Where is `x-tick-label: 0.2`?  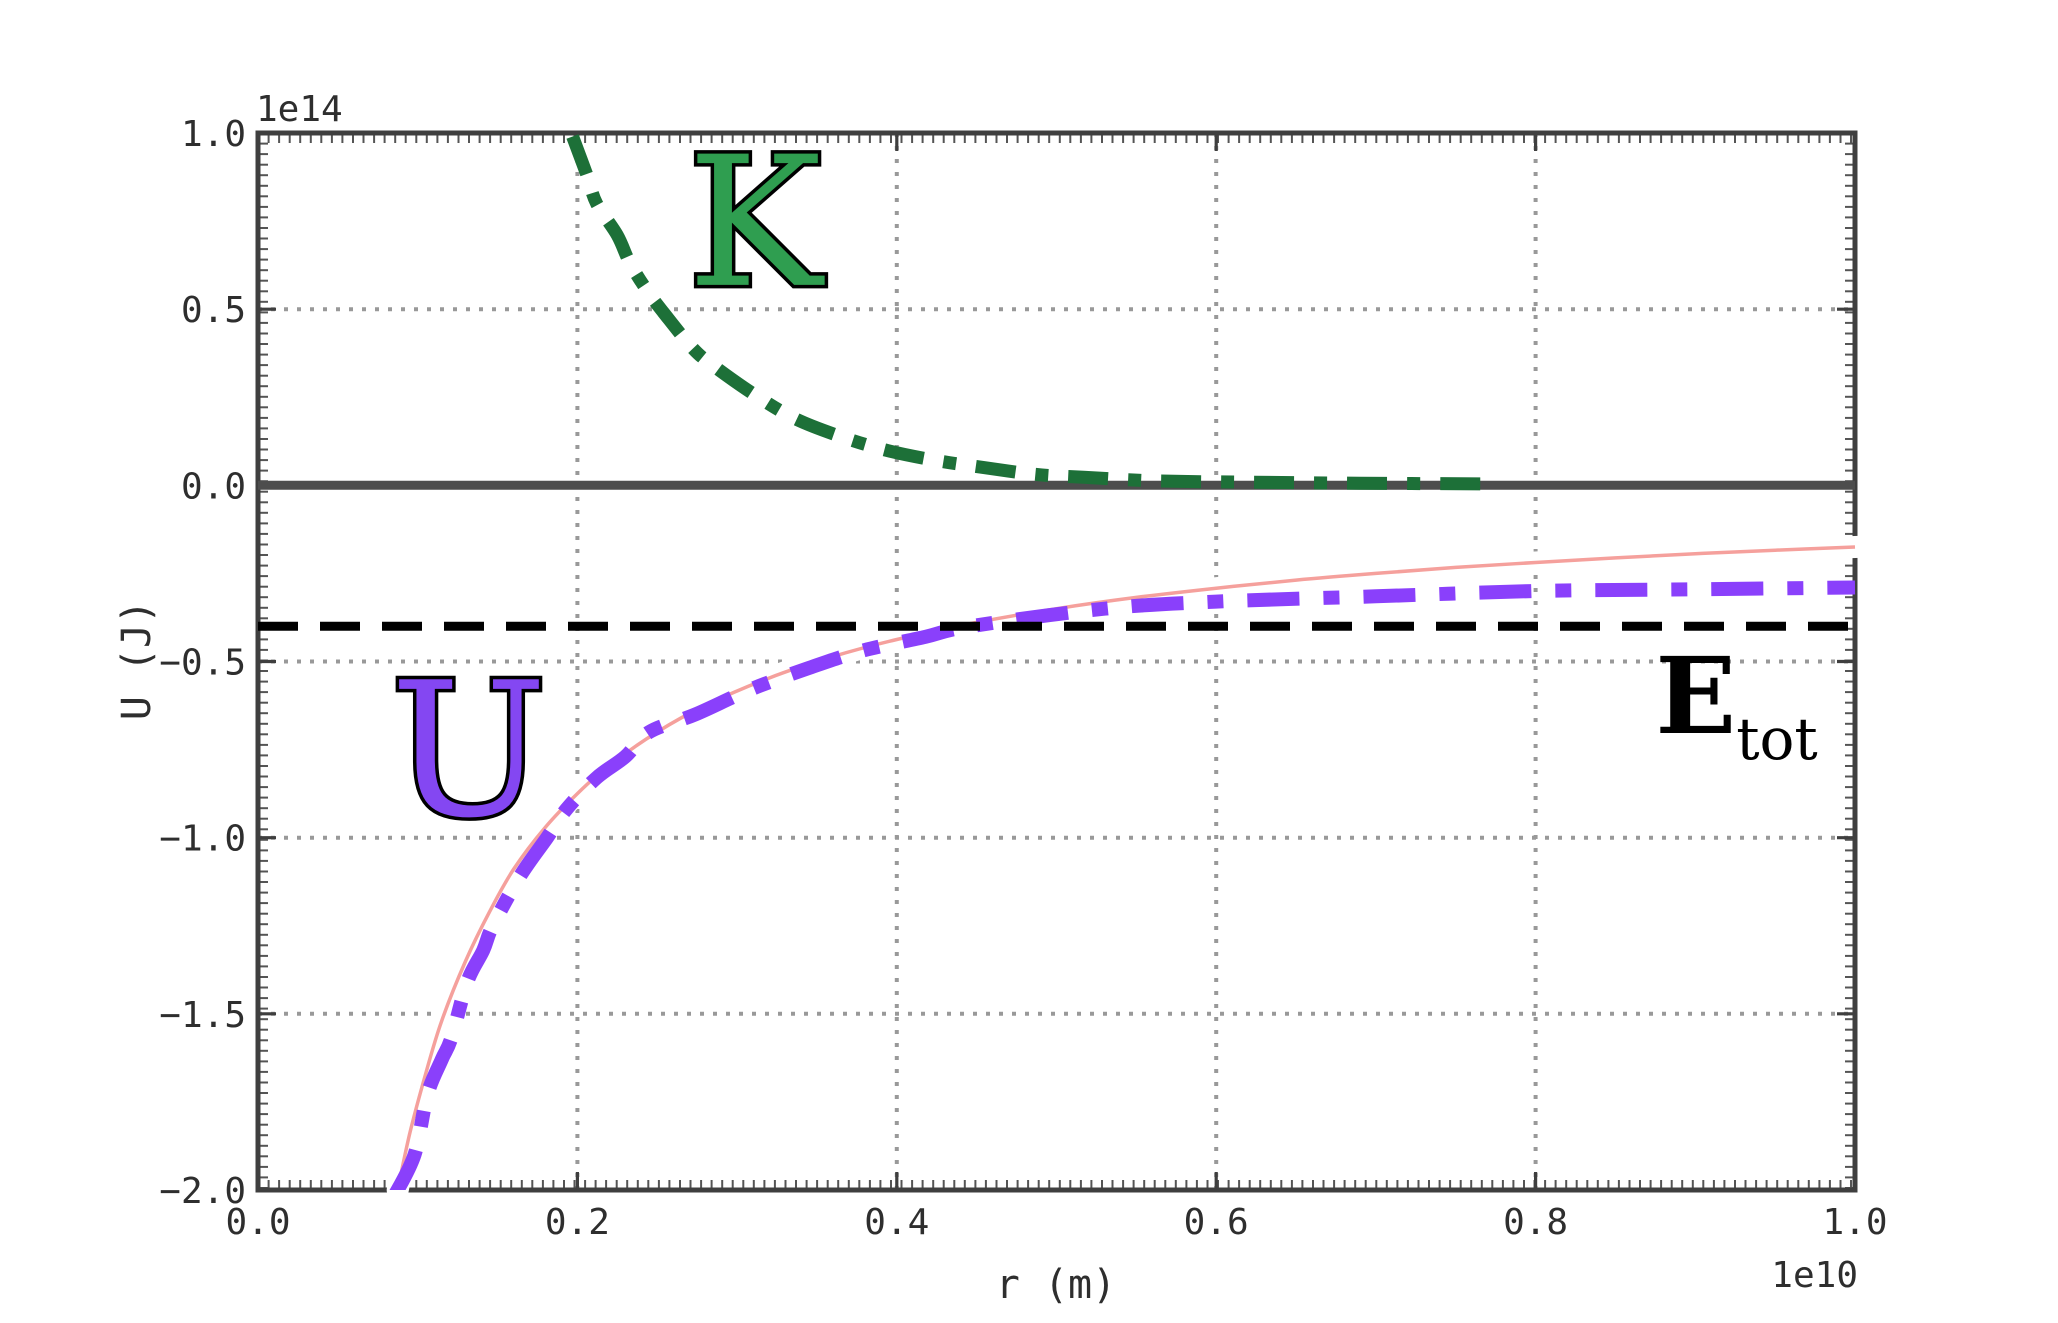 x-tick-label: 0.2 is located at coordinates (577, 1222).